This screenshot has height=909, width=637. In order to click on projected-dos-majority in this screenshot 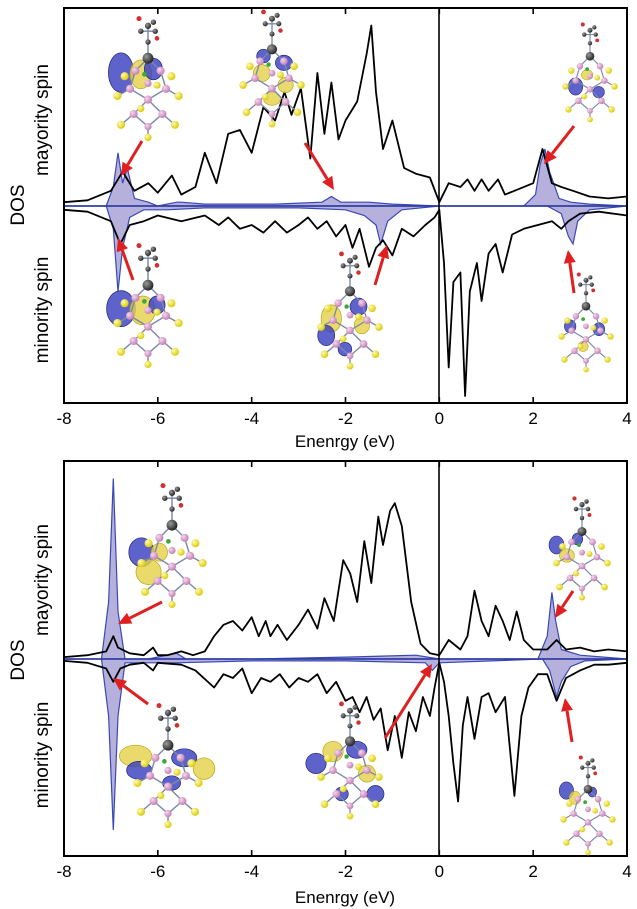, I will do `click(346, 177)`.